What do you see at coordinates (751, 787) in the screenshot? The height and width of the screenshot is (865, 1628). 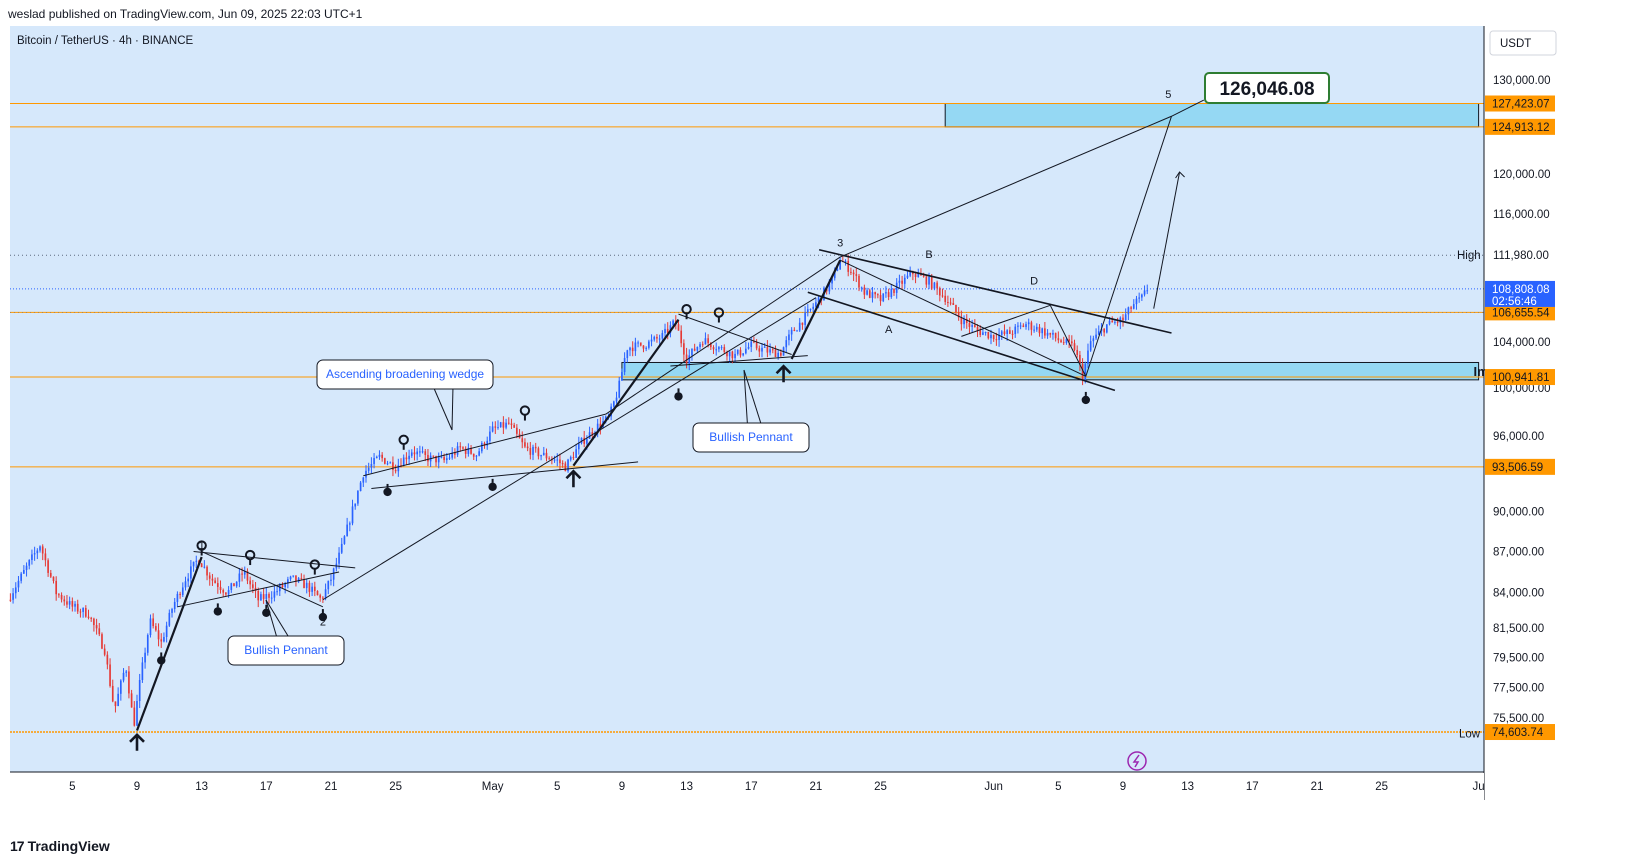 I see `time-tick-label: 17` at bounding box center [751, 787].